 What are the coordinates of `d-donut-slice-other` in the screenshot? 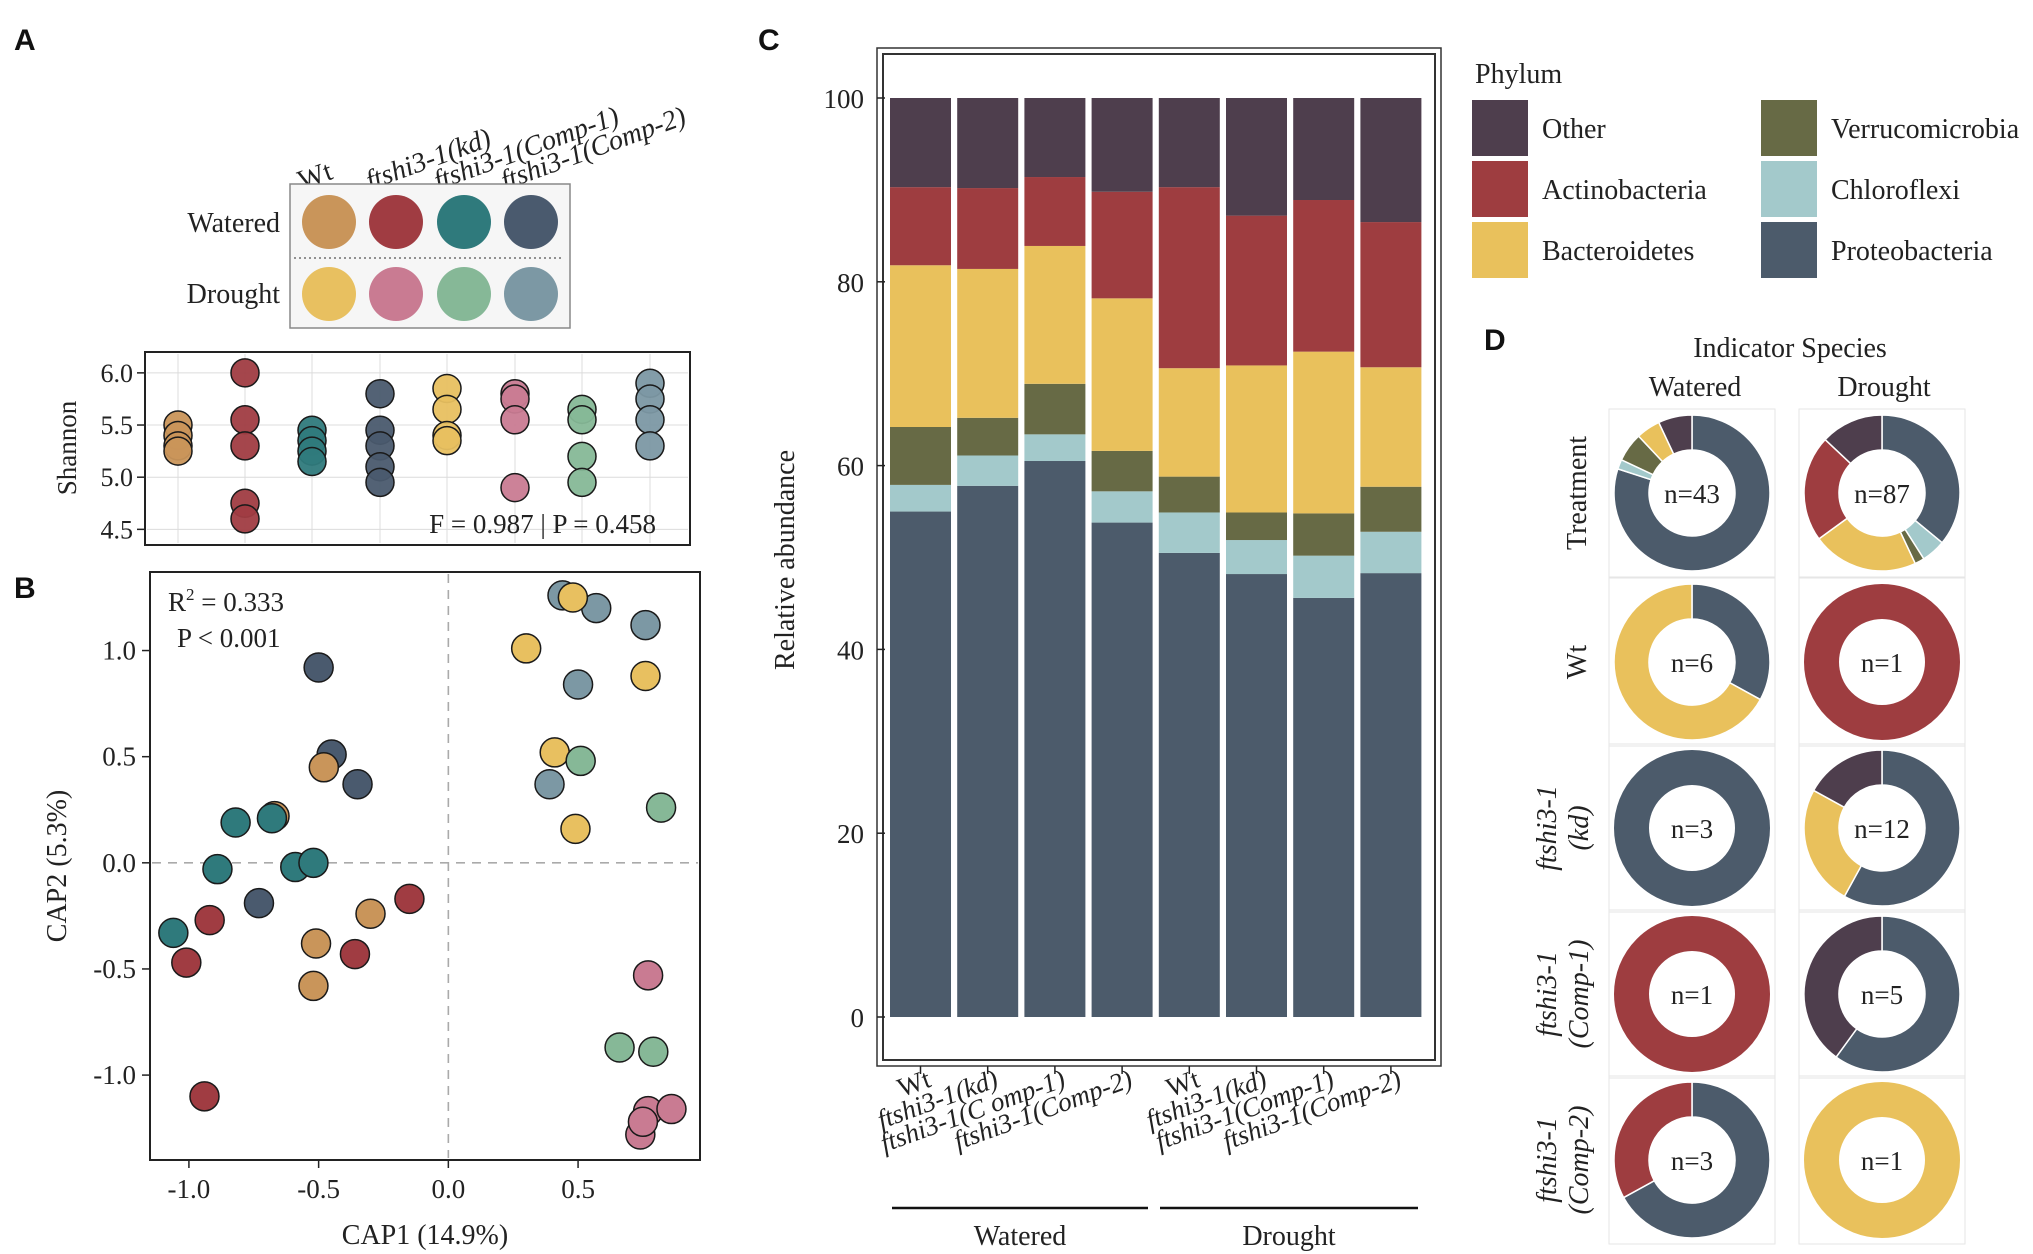 It's located at (1847, 779).